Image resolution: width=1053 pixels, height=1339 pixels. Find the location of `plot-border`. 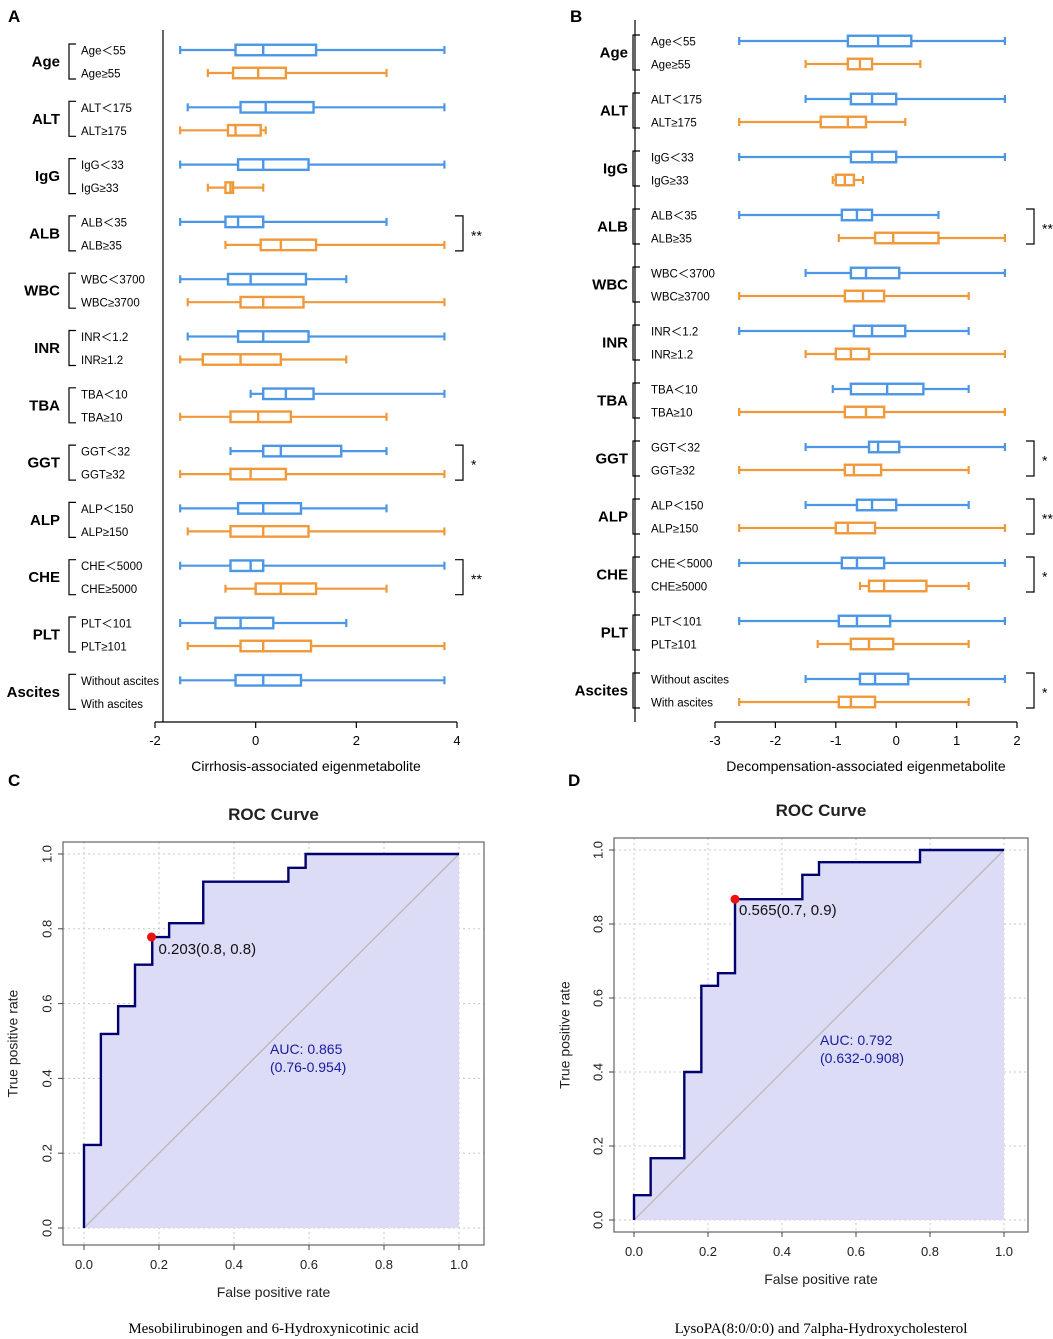

plot-border is located at coordinates (821, 1035).